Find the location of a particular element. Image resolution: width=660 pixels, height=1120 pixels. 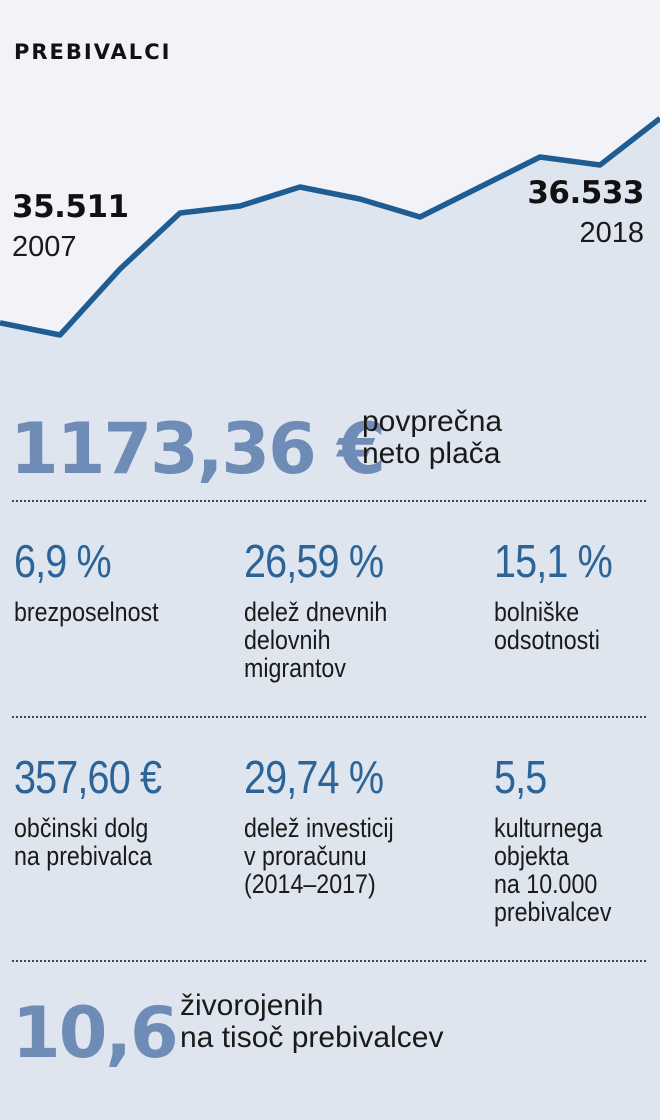

salary-caption-line2: neto plača is located at coordinates (431, 453).